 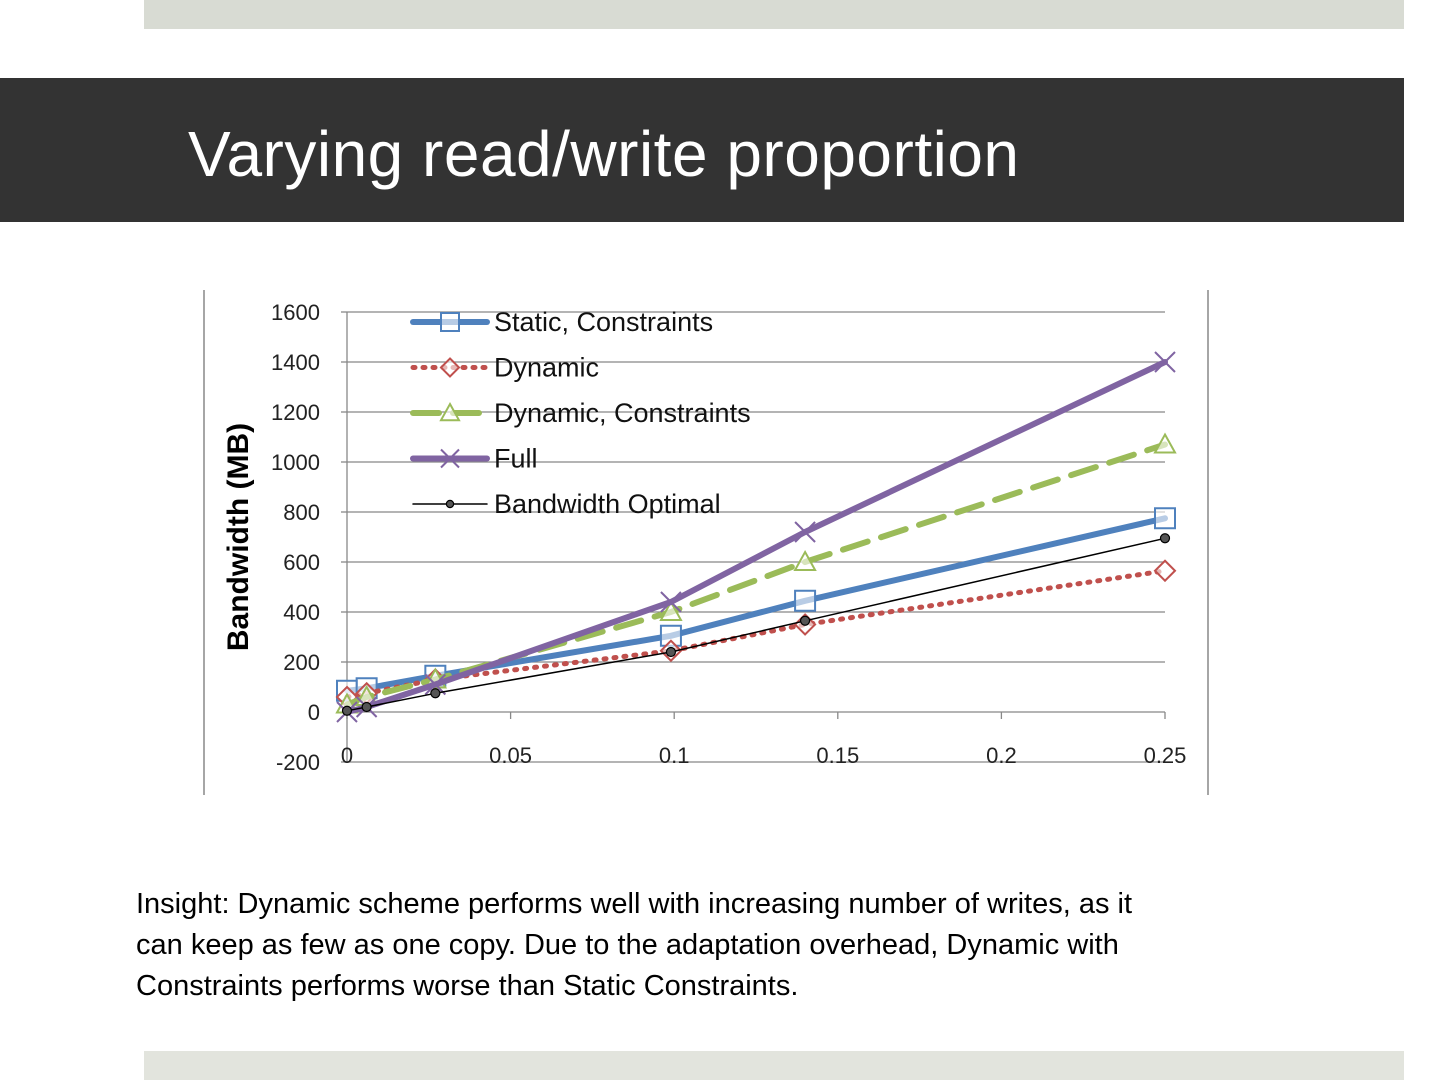 What do you see at coordinates (1165, 755) in the screenshot?
I see `x-tick-label: 0.25` at bounding box center [1165, 755].